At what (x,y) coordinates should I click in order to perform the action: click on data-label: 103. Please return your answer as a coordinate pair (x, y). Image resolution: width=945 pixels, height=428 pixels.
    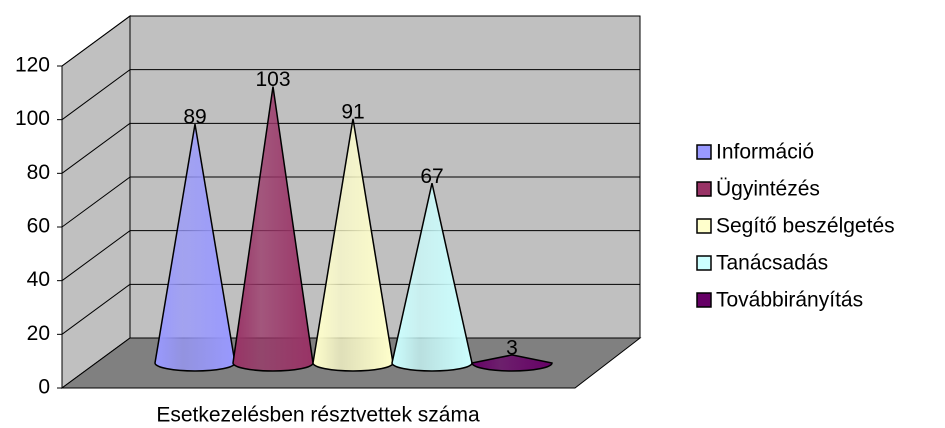
    Looking at the image, I should click on (272, 79).